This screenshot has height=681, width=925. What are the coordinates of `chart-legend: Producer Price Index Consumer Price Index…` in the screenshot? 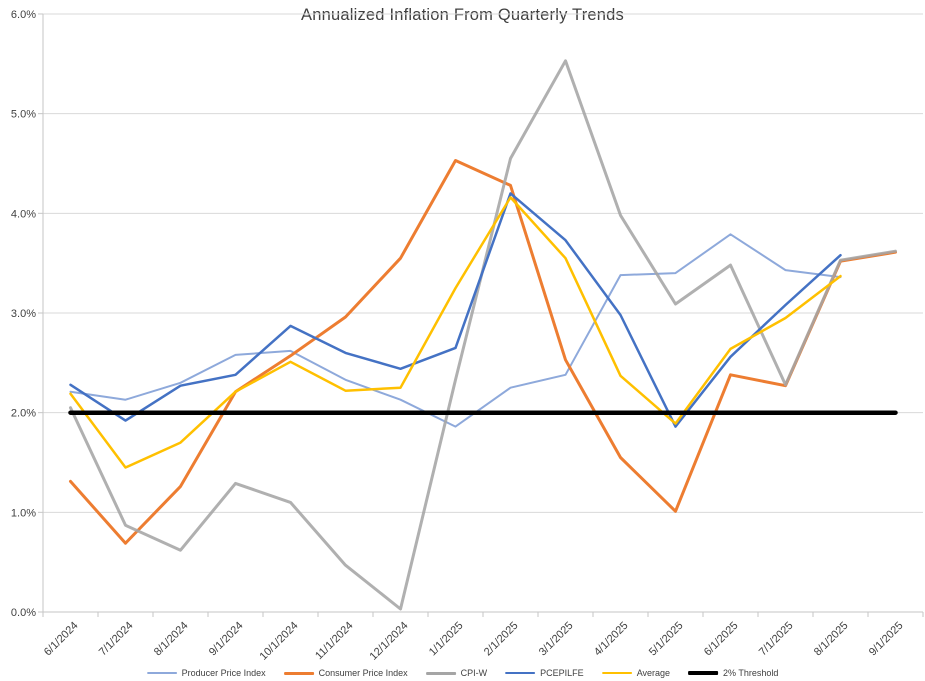 It's located at (462, 673).